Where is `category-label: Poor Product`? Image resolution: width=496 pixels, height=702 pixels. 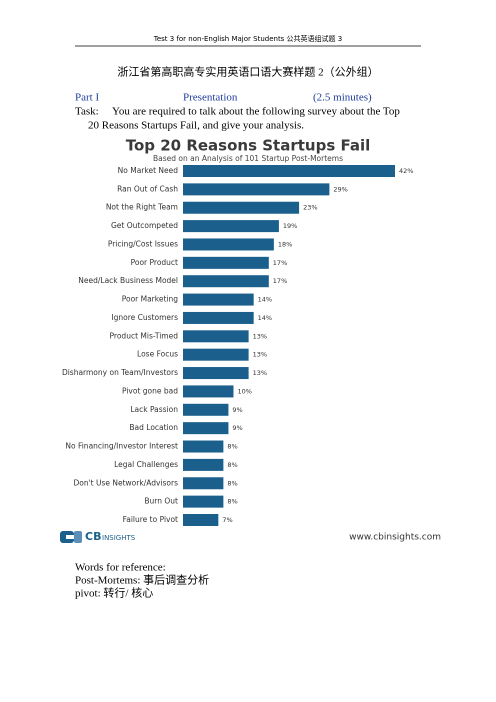
category-label: Poor Product is located at coordinates (154, 262).